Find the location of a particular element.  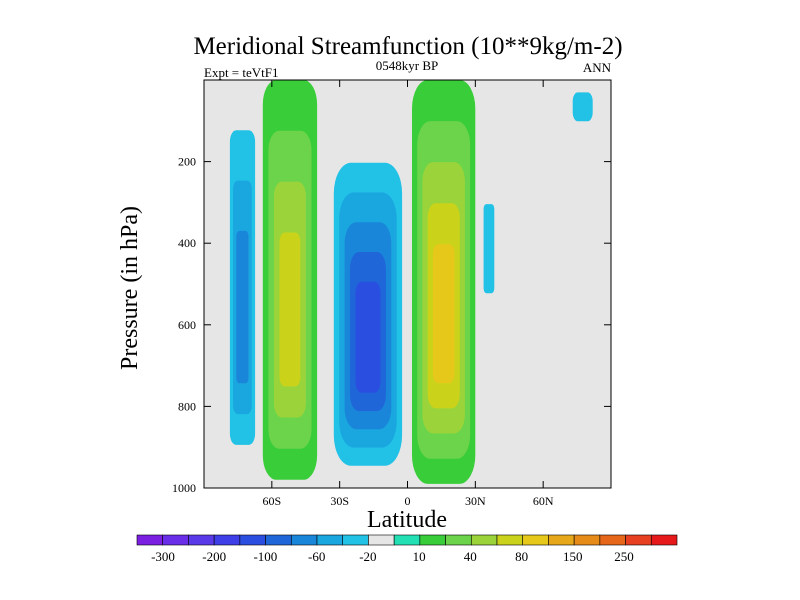

colorbar-label: 150 is located at coordinates (573, 556).